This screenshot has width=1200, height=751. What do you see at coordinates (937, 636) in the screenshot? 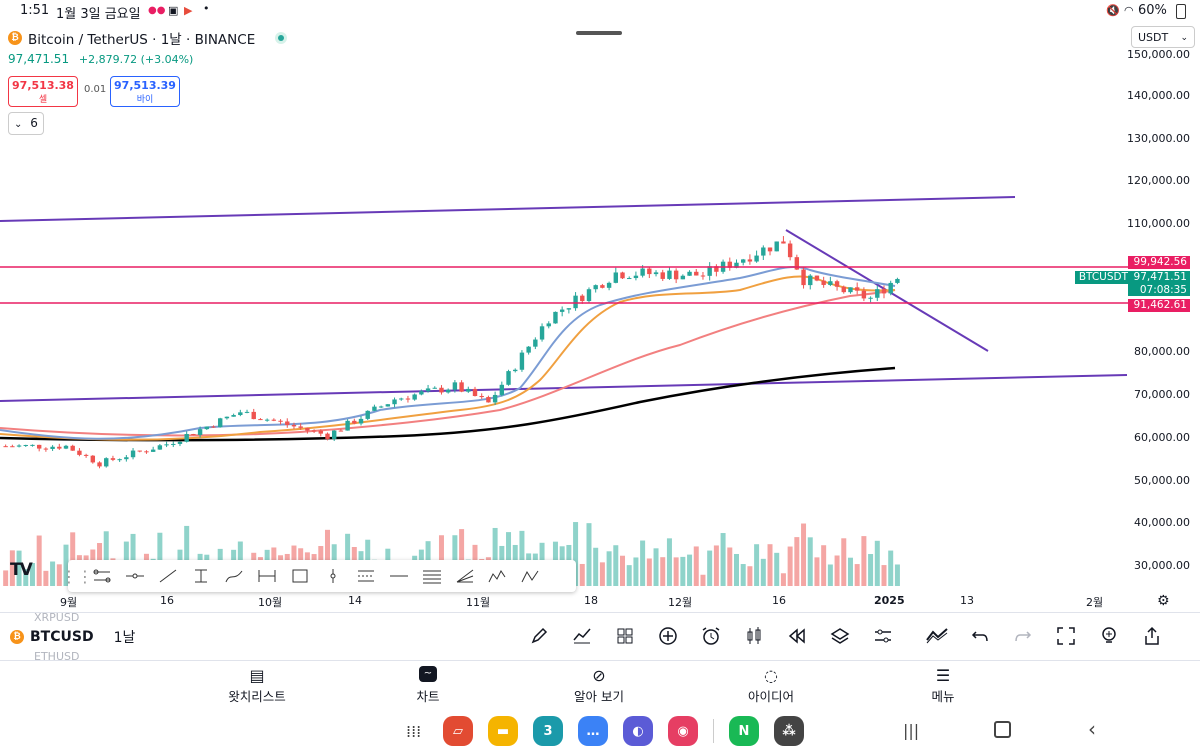
I see `compare-icon` at bounding box center [937, 636].